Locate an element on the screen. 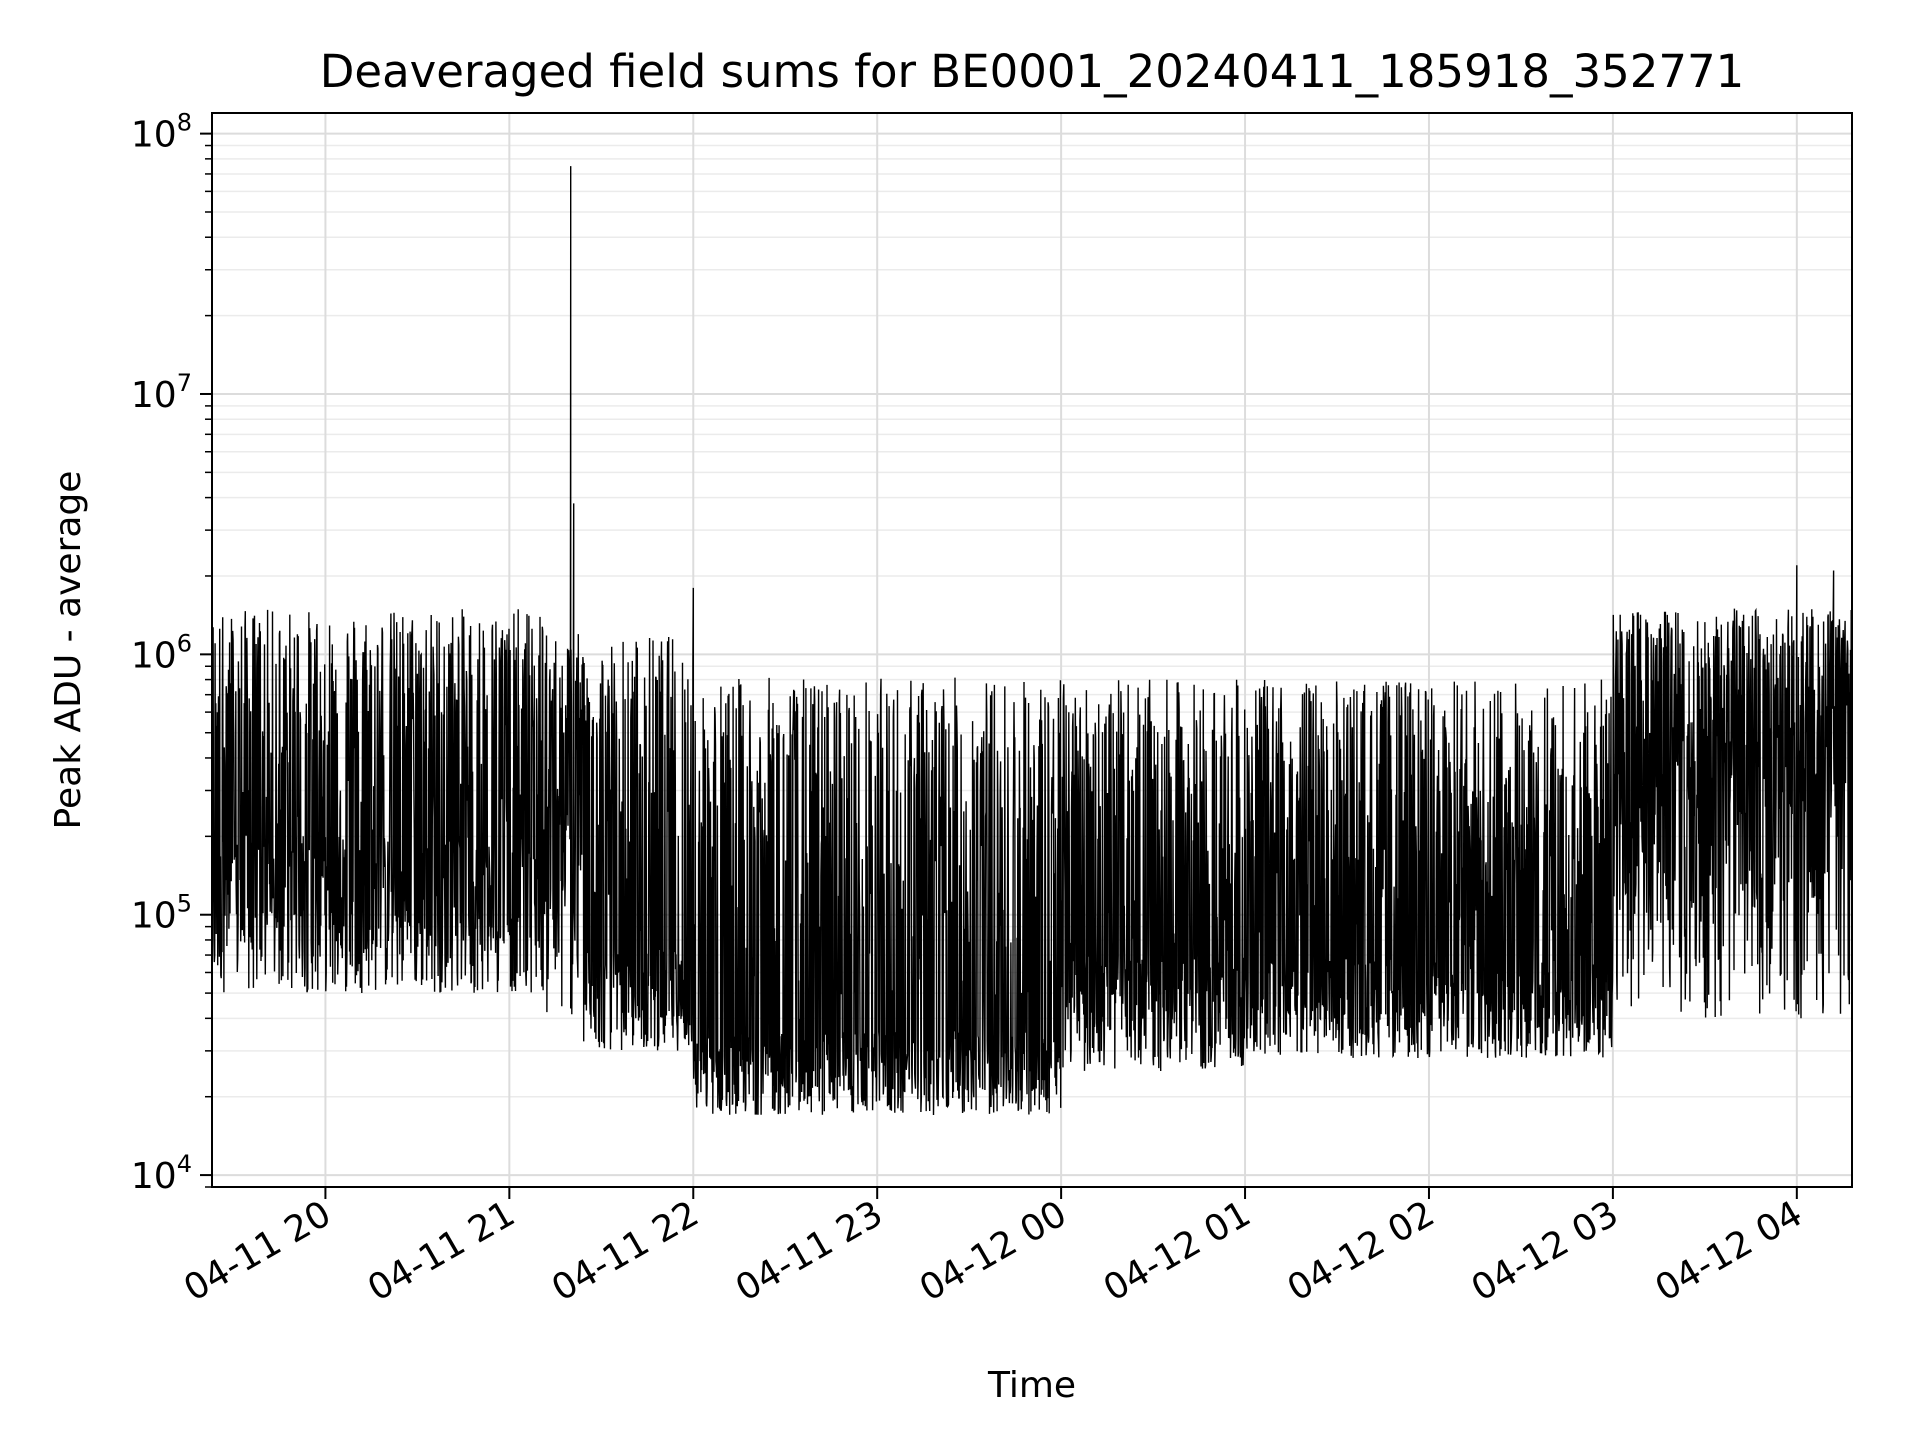  y-tick-label: 10⁸ is located at coordinates (161, 132).